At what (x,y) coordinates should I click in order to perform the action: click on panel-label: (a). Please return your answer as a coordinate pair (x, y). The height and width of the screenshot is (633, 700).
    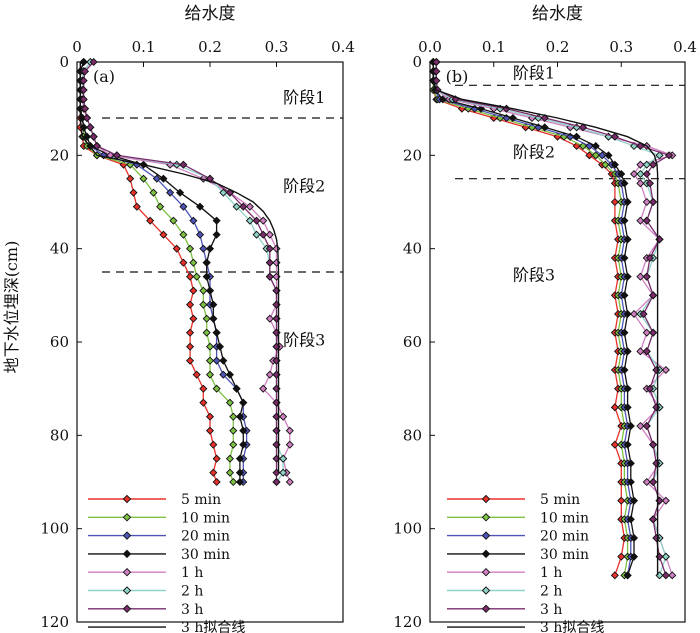
    Looking at the image, I should click on (104, 76).